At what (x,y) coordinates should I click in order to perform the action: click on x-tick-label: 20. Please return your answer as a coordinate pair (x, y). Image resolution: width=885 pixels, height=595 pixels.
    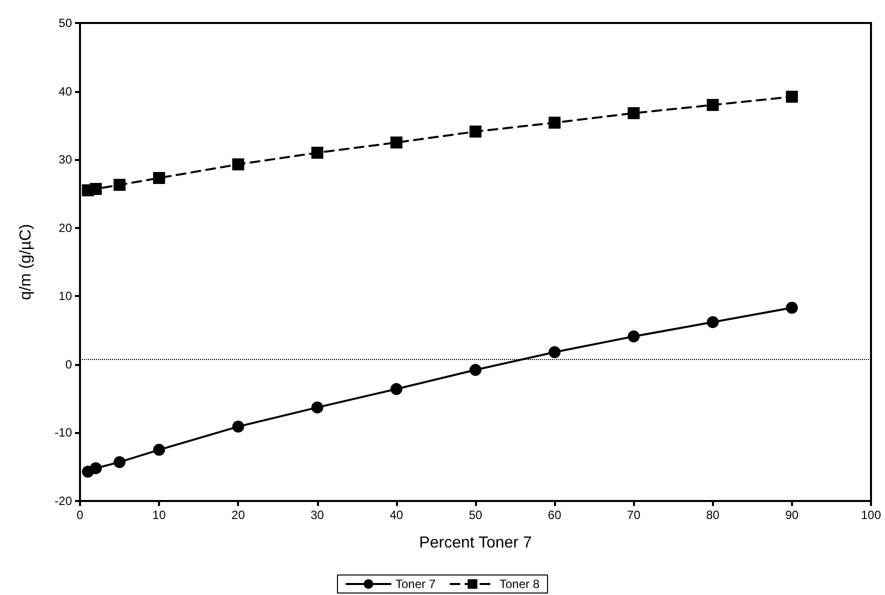
    Looking at the image, I should click on (239, 515).